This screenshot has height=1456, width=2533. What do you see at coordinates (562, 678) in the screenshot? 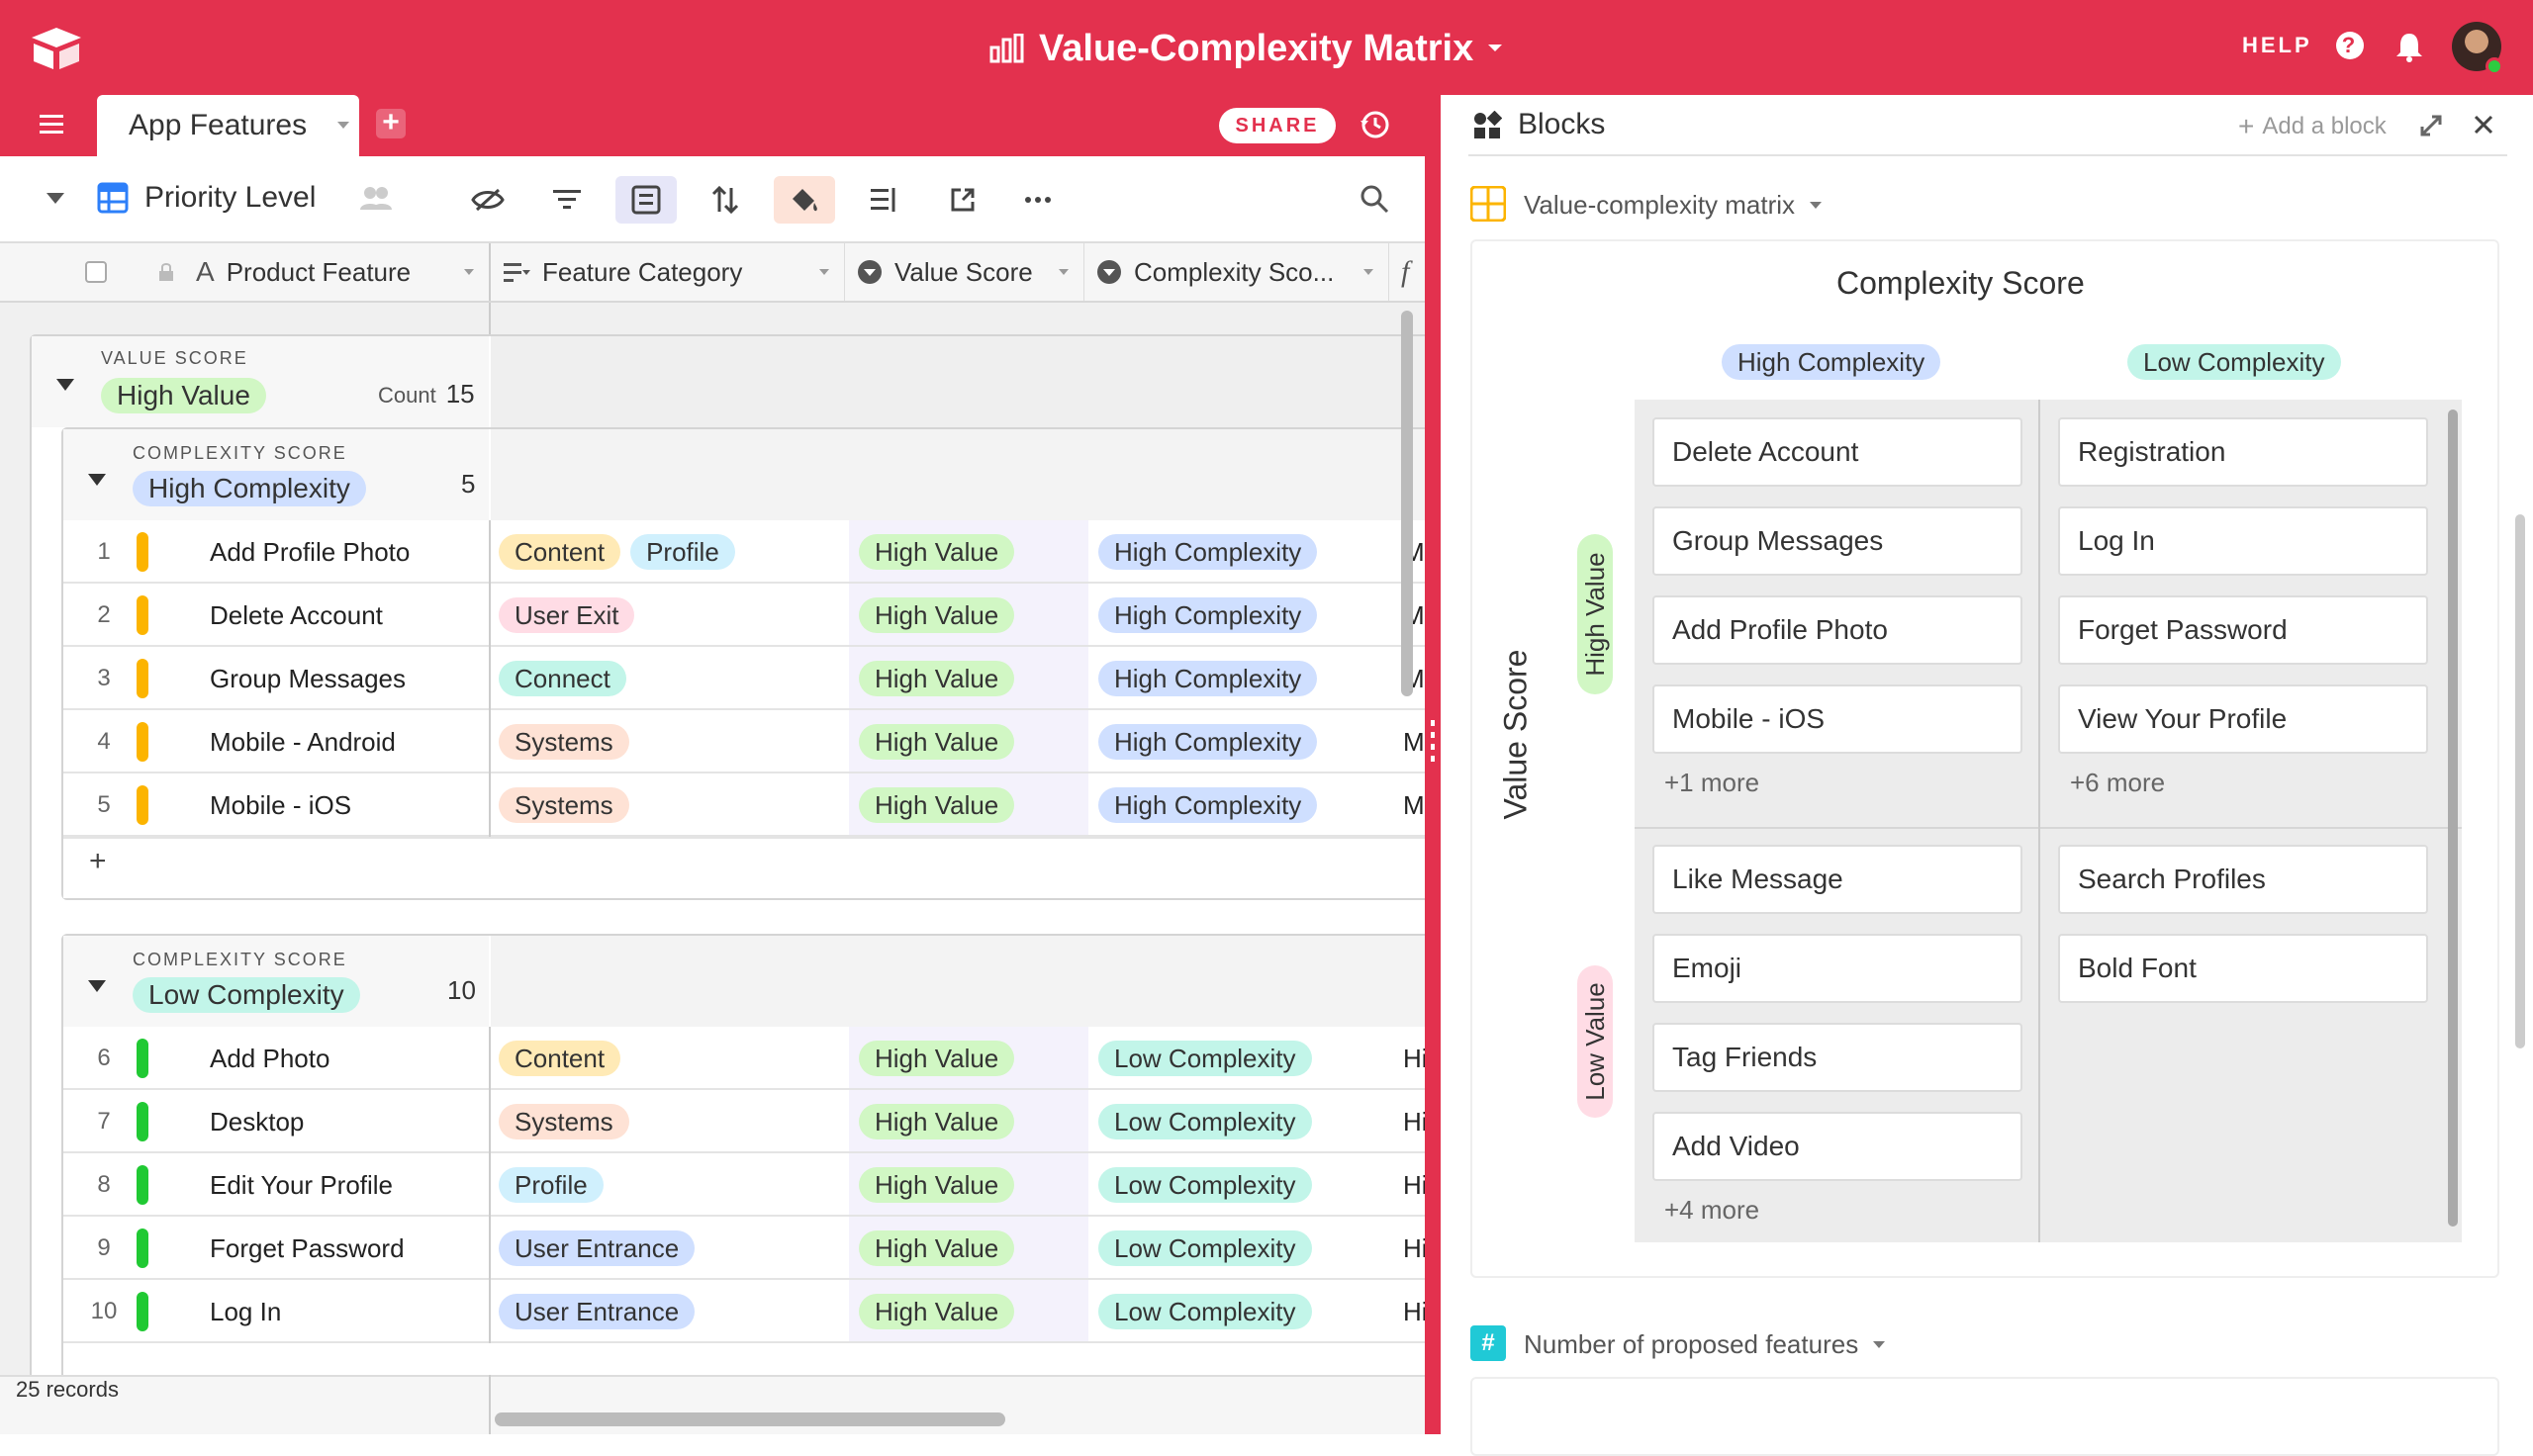
I see `feature-category-cell: Connect` at bounding box center [562, 678].